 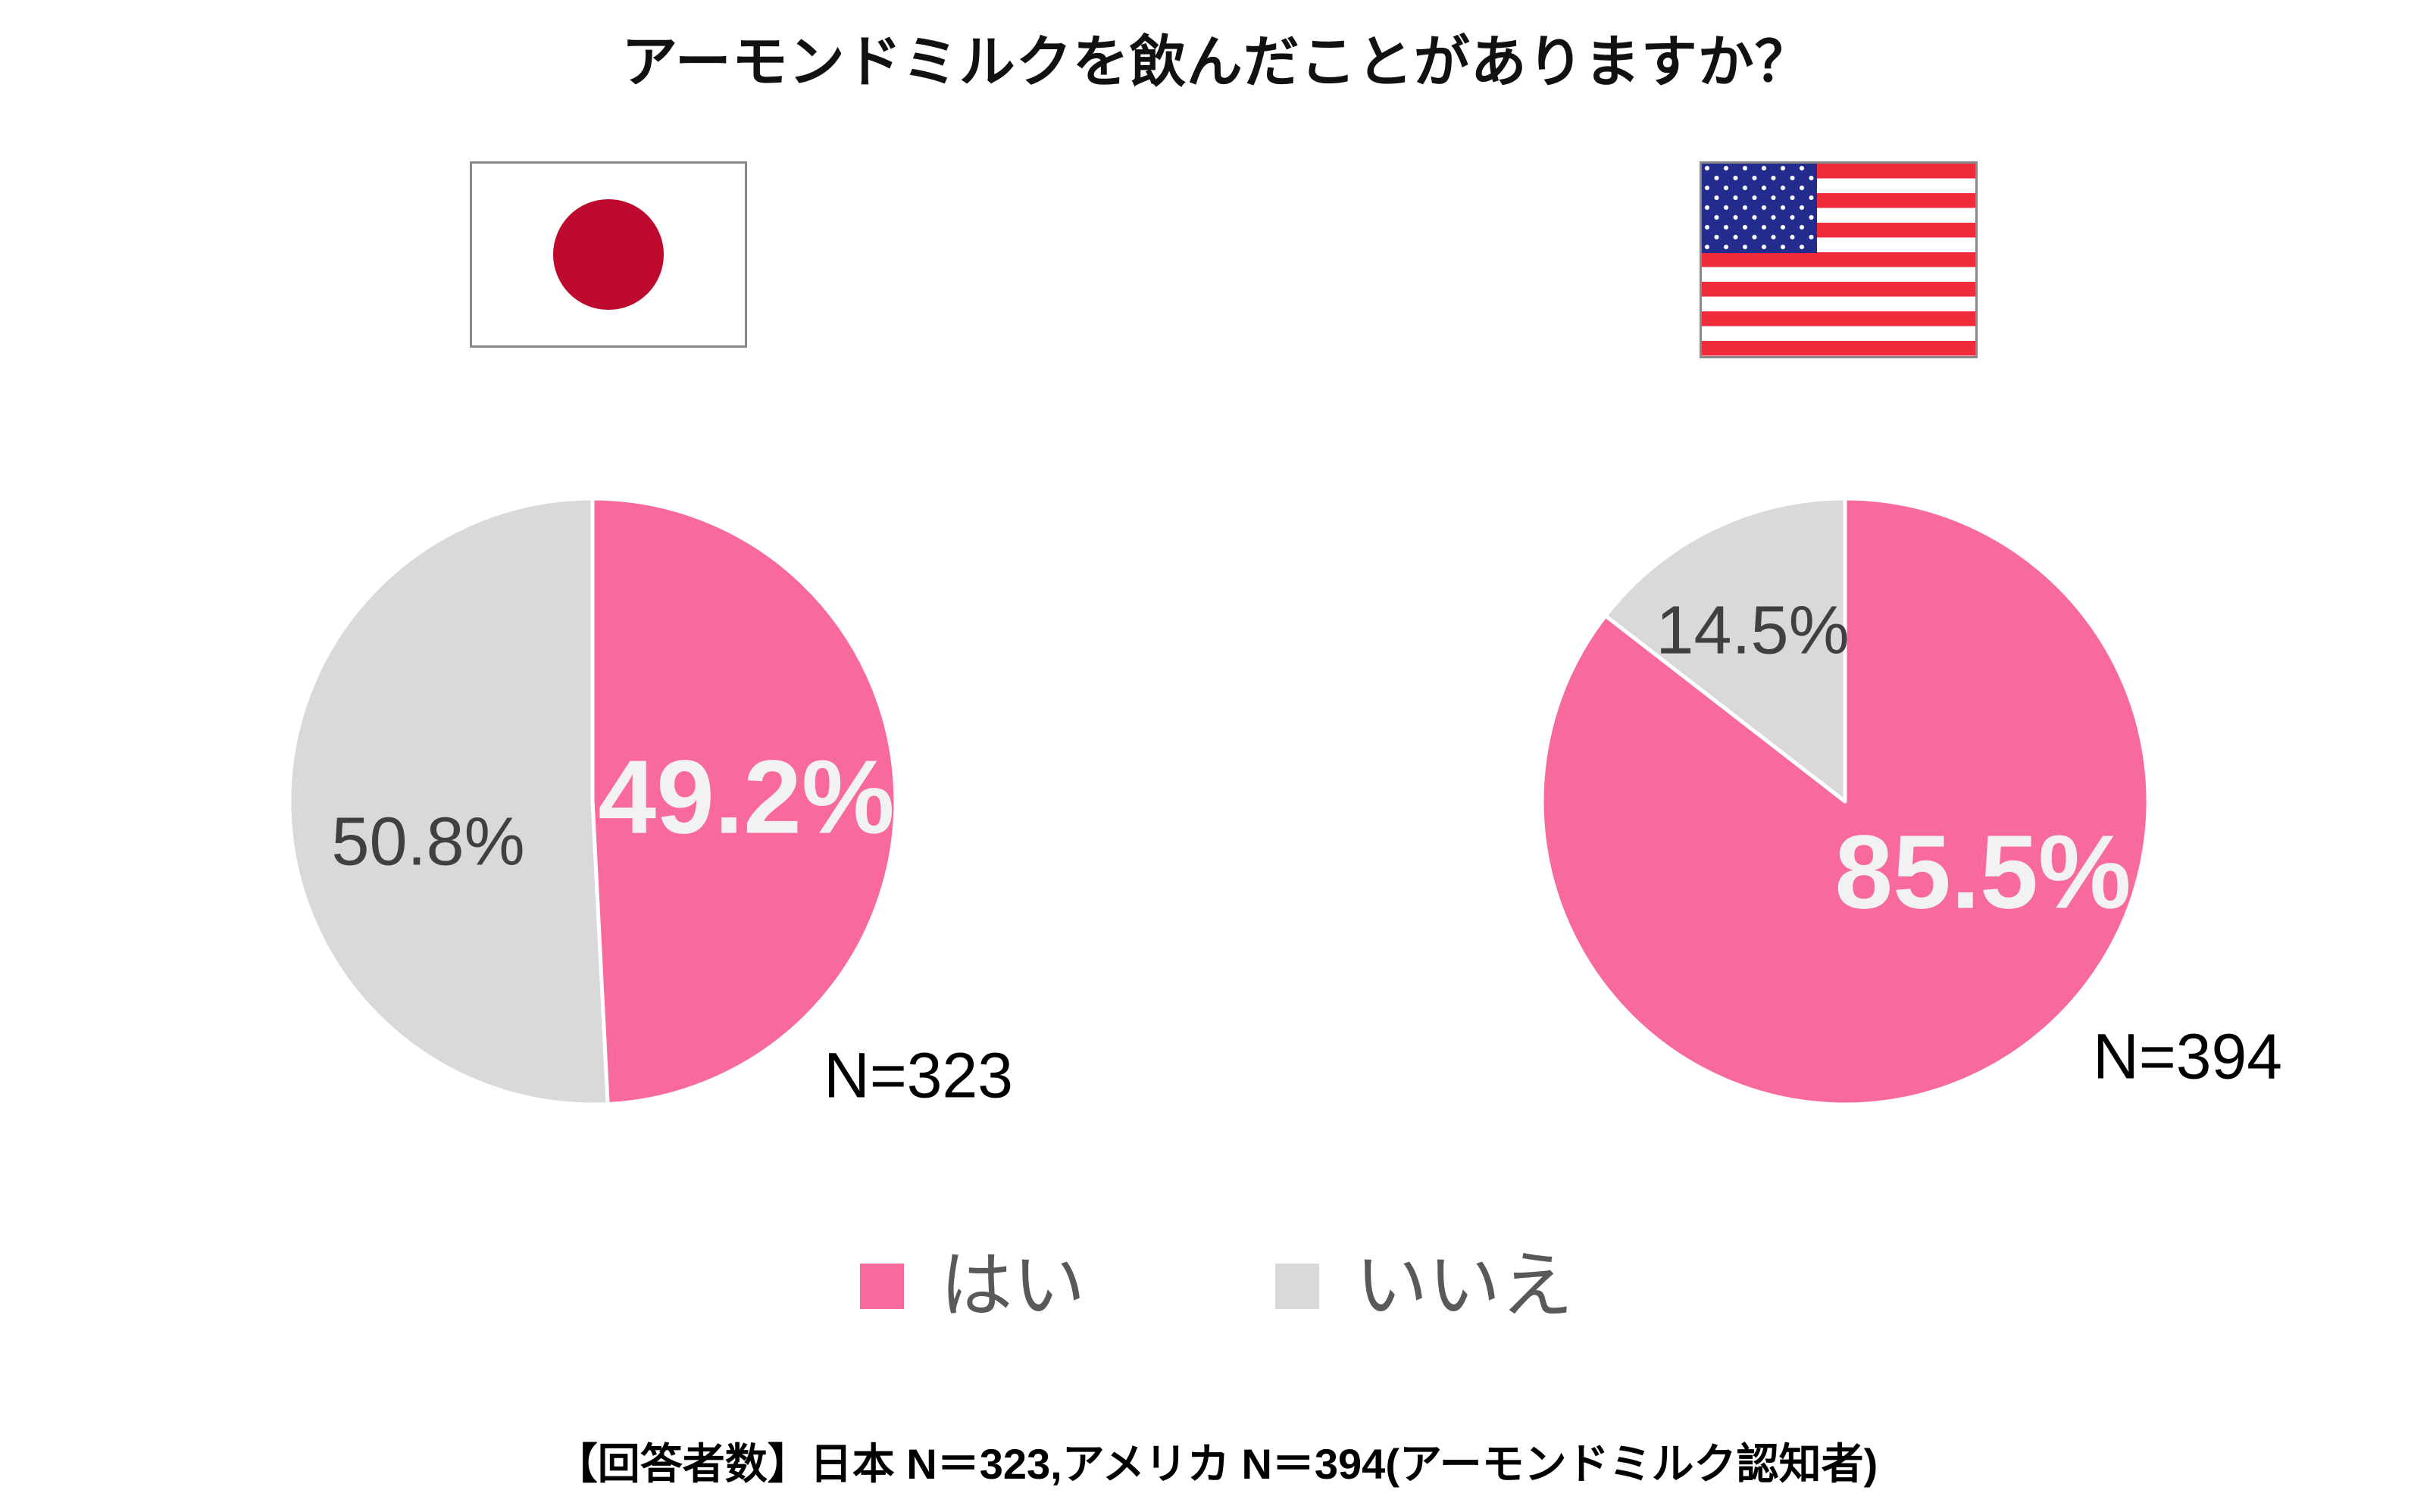 I want to click on legend-item-no: いいえ, so click(x=1424, y=1285).